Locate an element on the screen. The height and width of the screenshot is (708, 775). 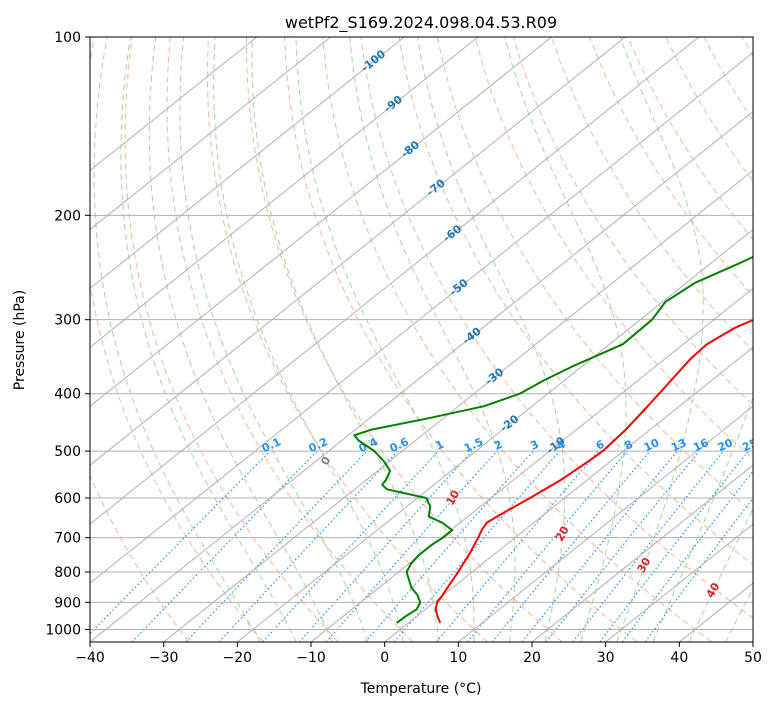
moist-adiabat-label: 10 is located at coordinates (452, 498).